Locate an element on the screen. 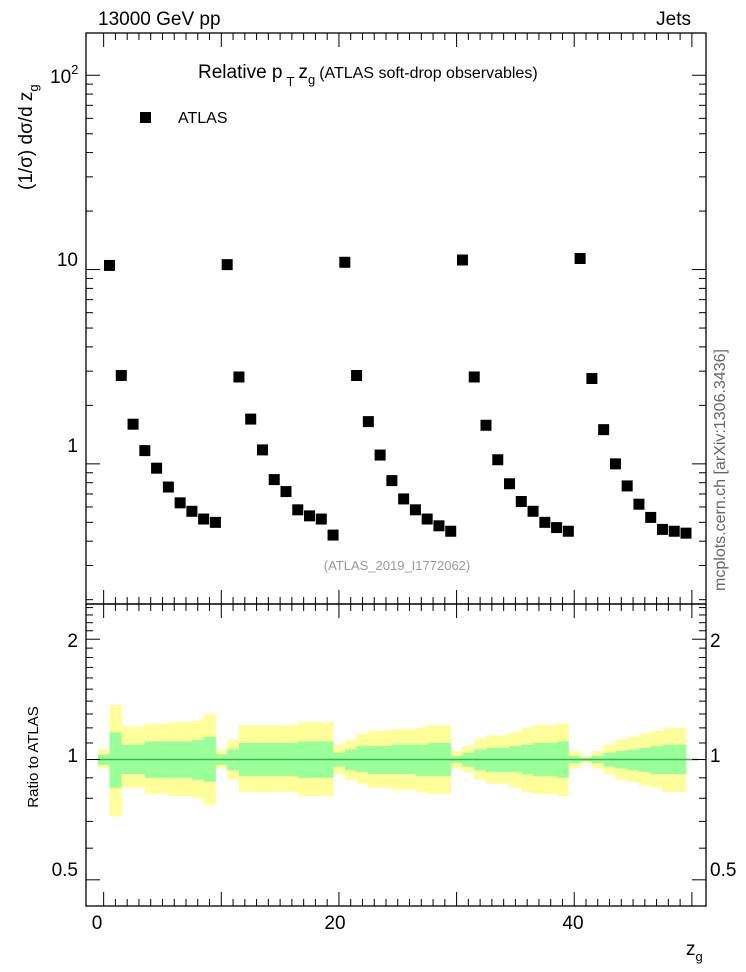  ratio-y-tick-label-0.5-right: 0.5 is located at coordinates (723, 870).